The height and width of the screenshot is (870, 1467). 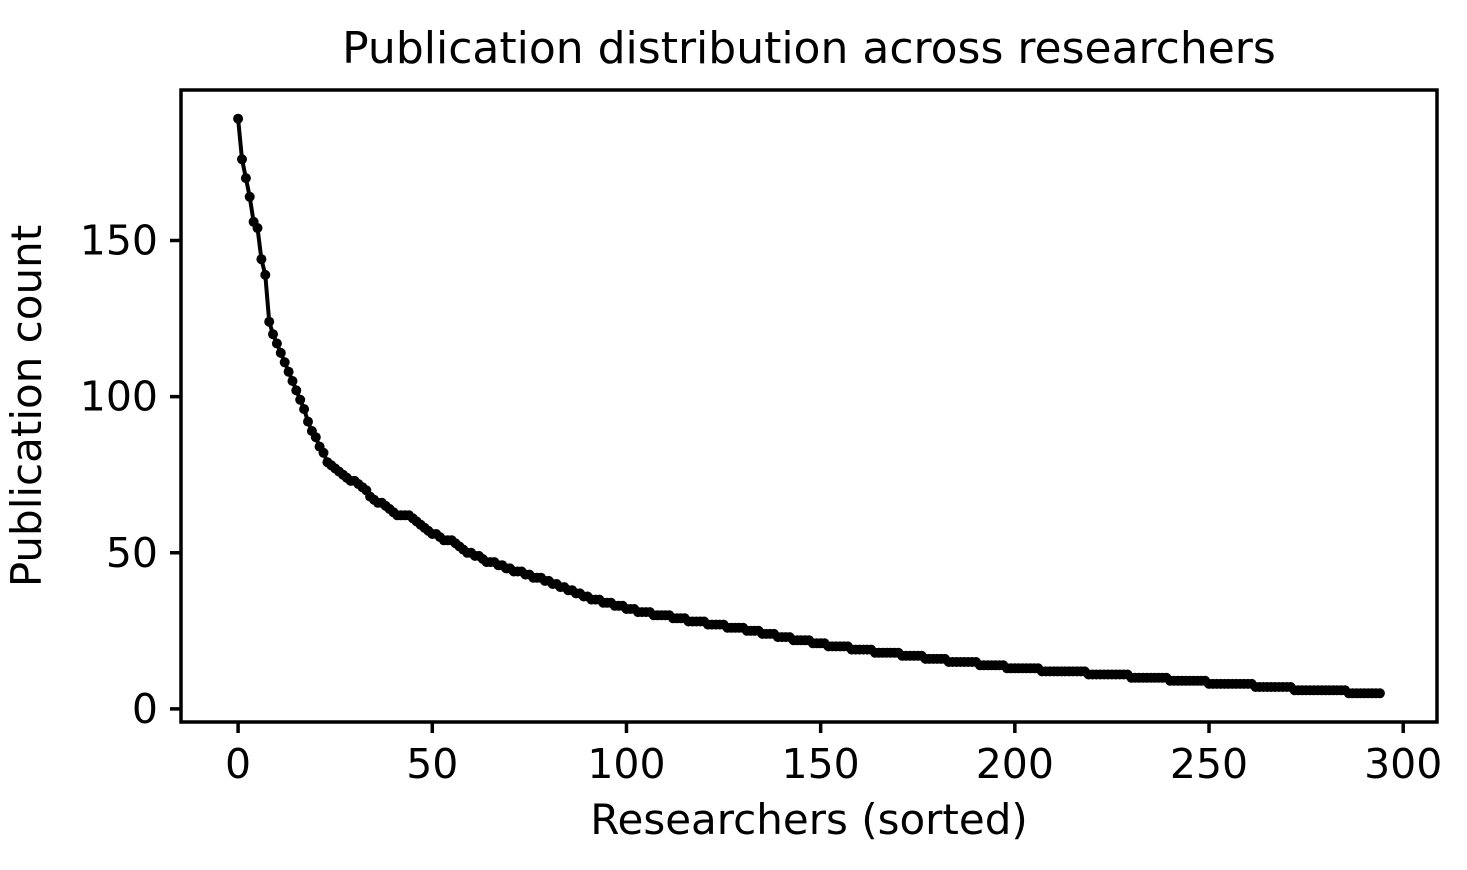 What do you see at coordinates (626, 764) in the screenshot?
I see `x-tick-label: 100` at bounding box center [626, 764].